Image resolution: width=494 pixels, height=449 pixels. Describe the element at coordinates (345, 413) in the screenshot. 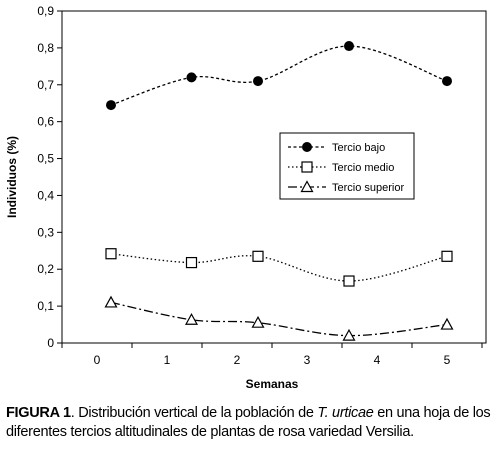

I see `caption-species: T. urticae` at that location.